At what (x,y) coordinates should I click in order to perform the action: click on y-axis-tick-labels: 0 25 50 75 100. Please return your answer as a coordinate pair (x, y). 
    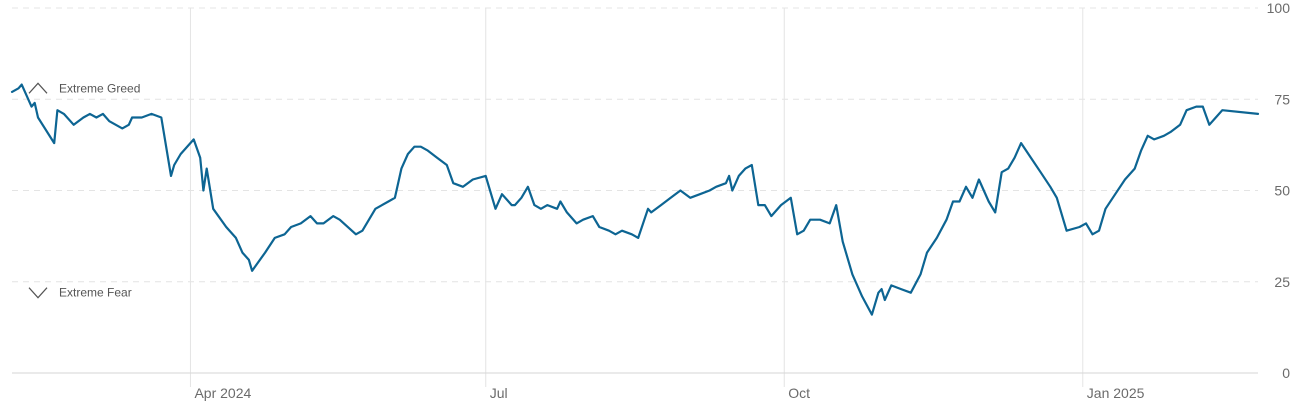
    Looking at the image, I should click on (1279, 190).